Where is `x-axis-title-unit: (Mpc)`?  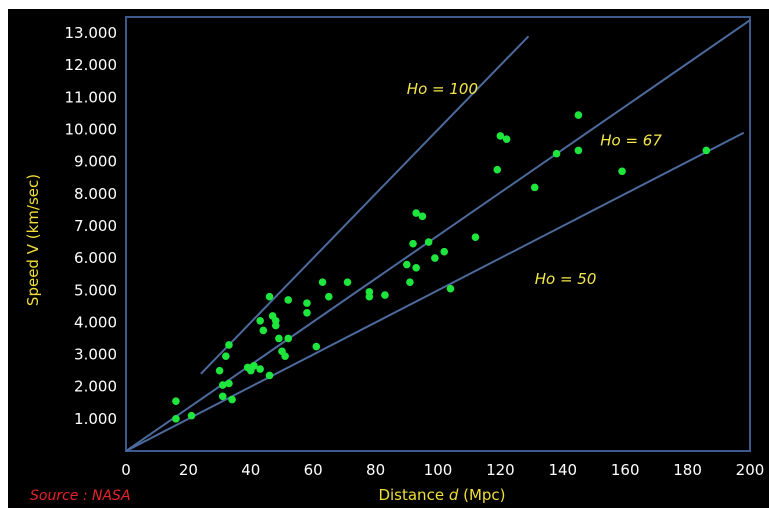
x-axis-title-unit: (Mpc) is located at coordinates (481, 495).